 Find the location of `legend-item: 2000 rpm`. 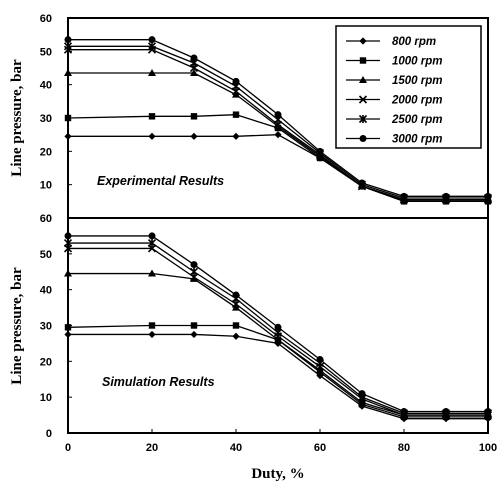

legend-item: 2000 rpm is located at coordinates (394, 101).